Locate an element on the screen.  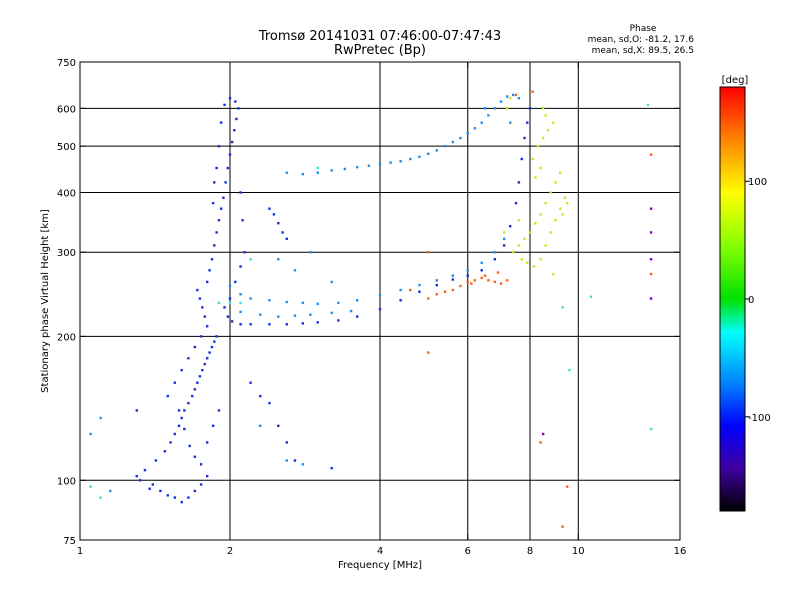
y-tick-label: 200 is located at coordinates (66, 337).